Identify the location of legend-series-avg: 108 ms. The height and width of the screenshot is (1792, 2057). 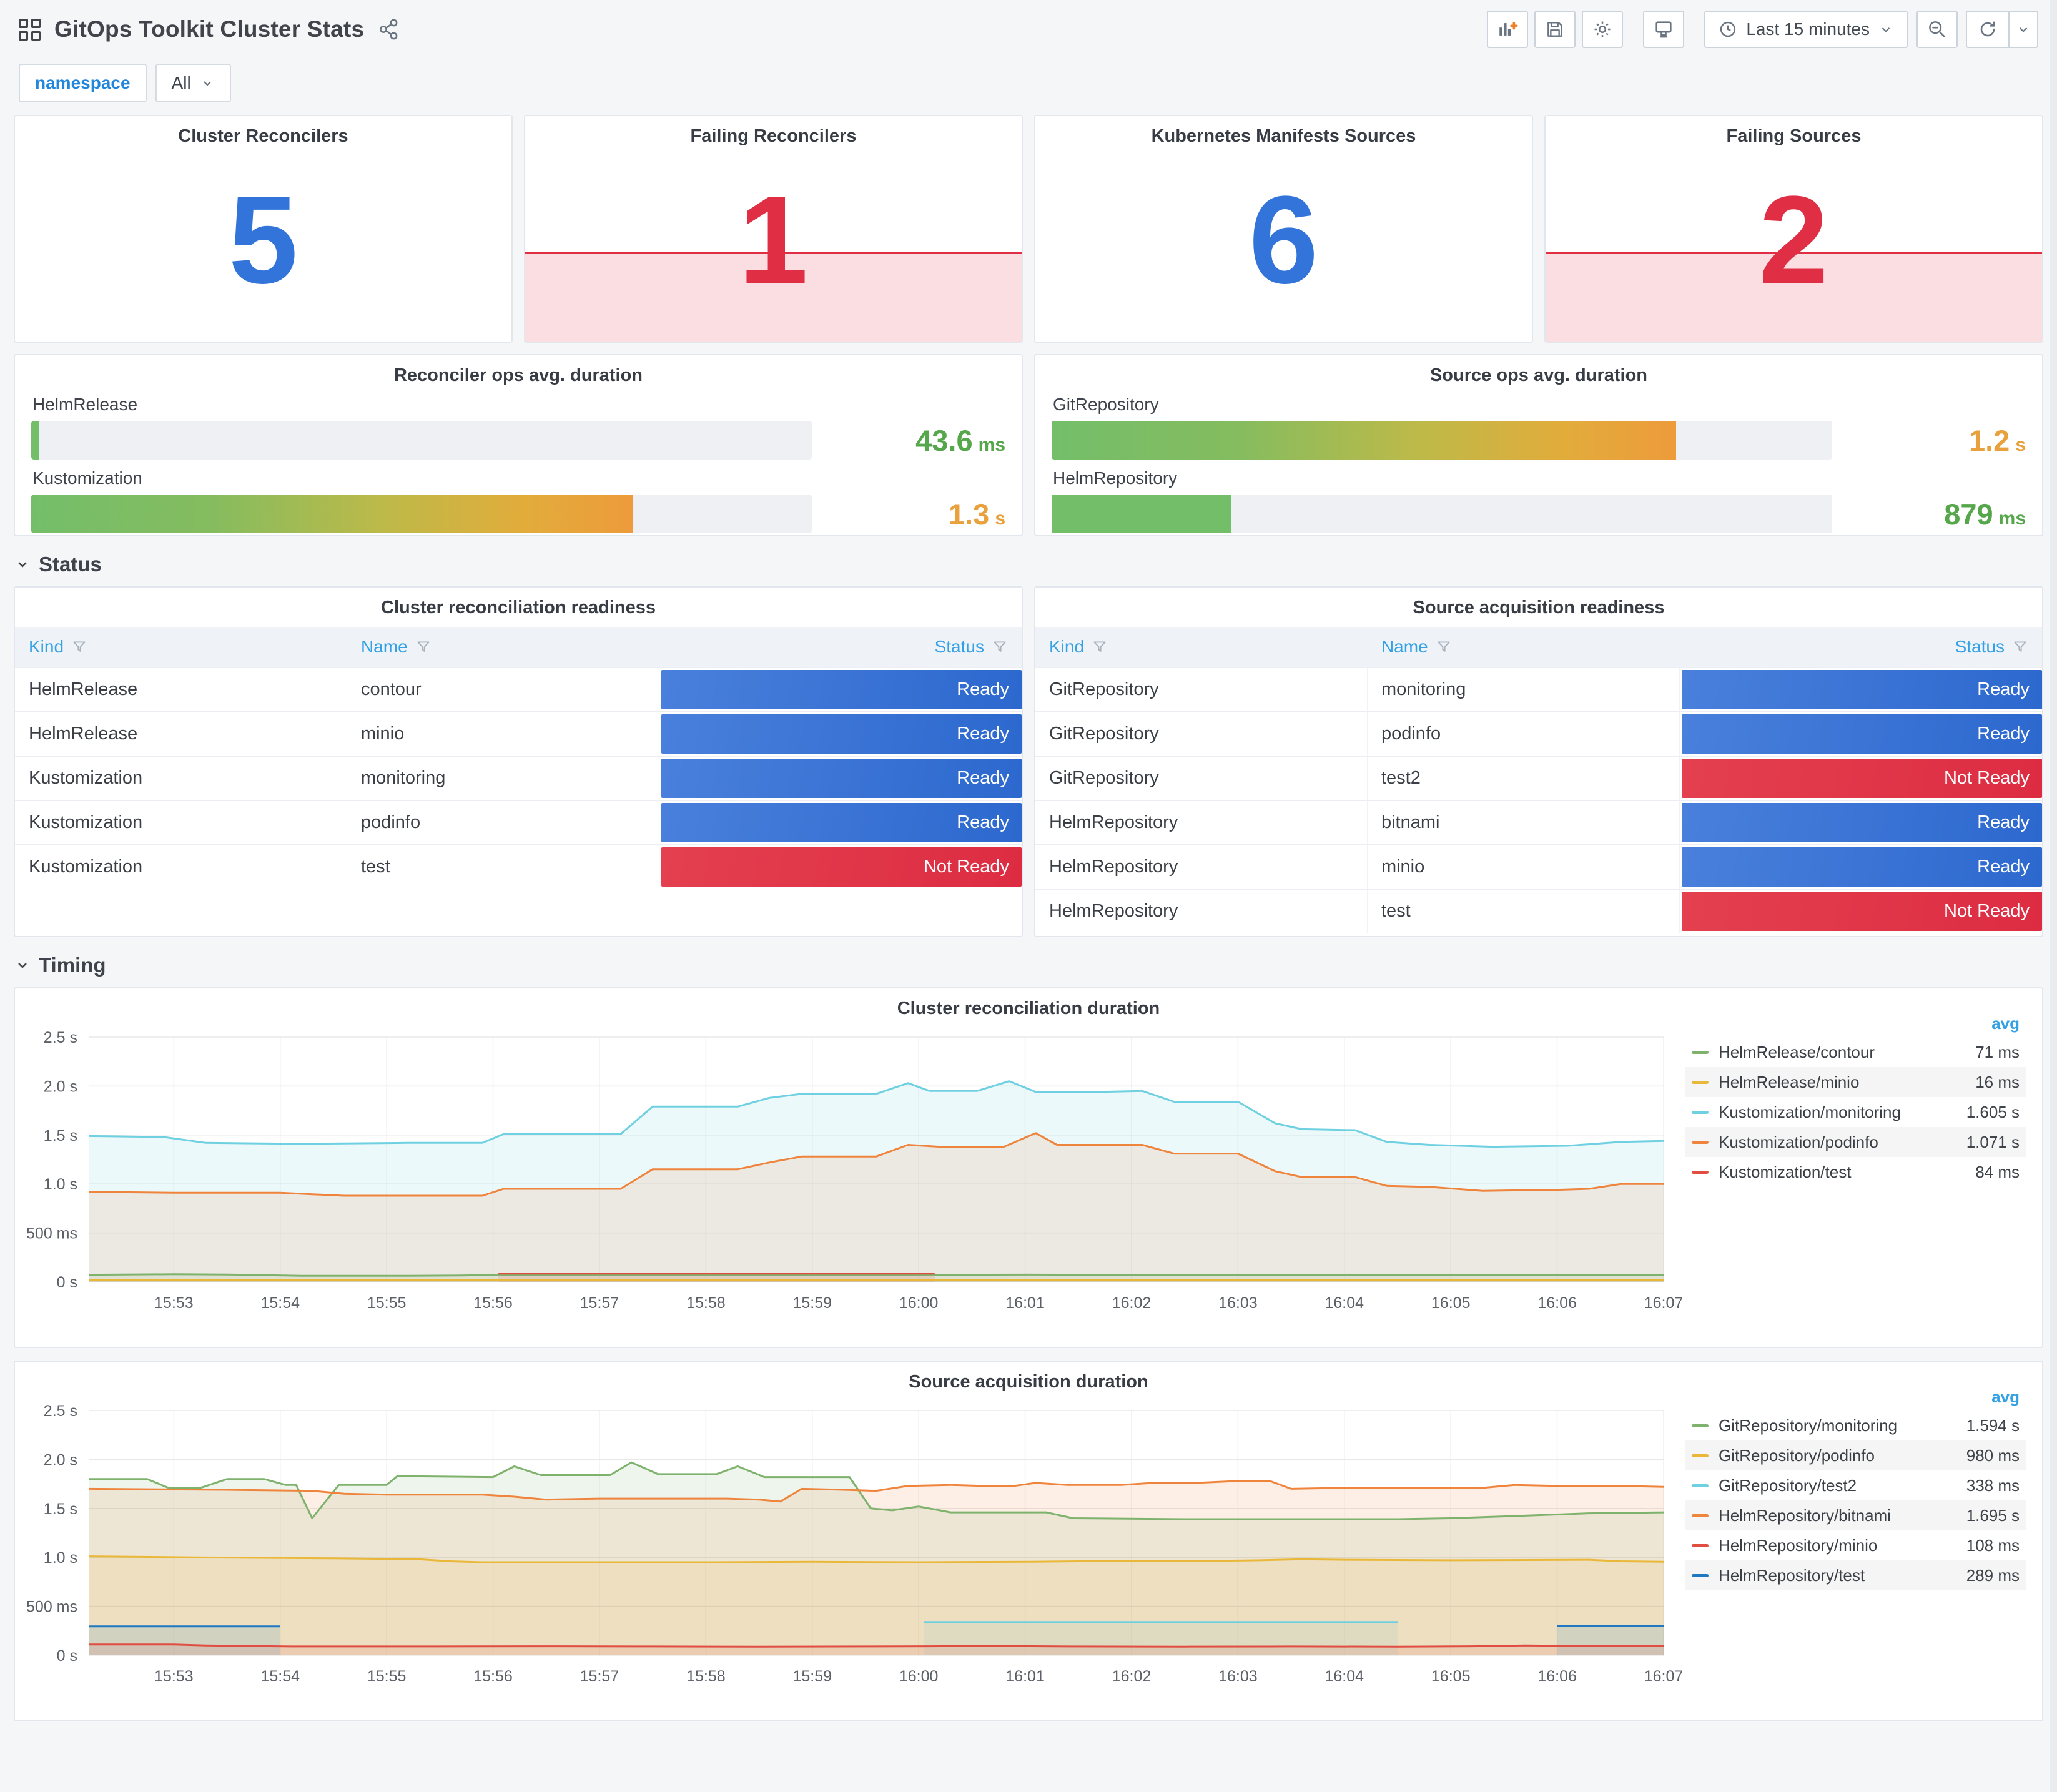
(1993, 1545).